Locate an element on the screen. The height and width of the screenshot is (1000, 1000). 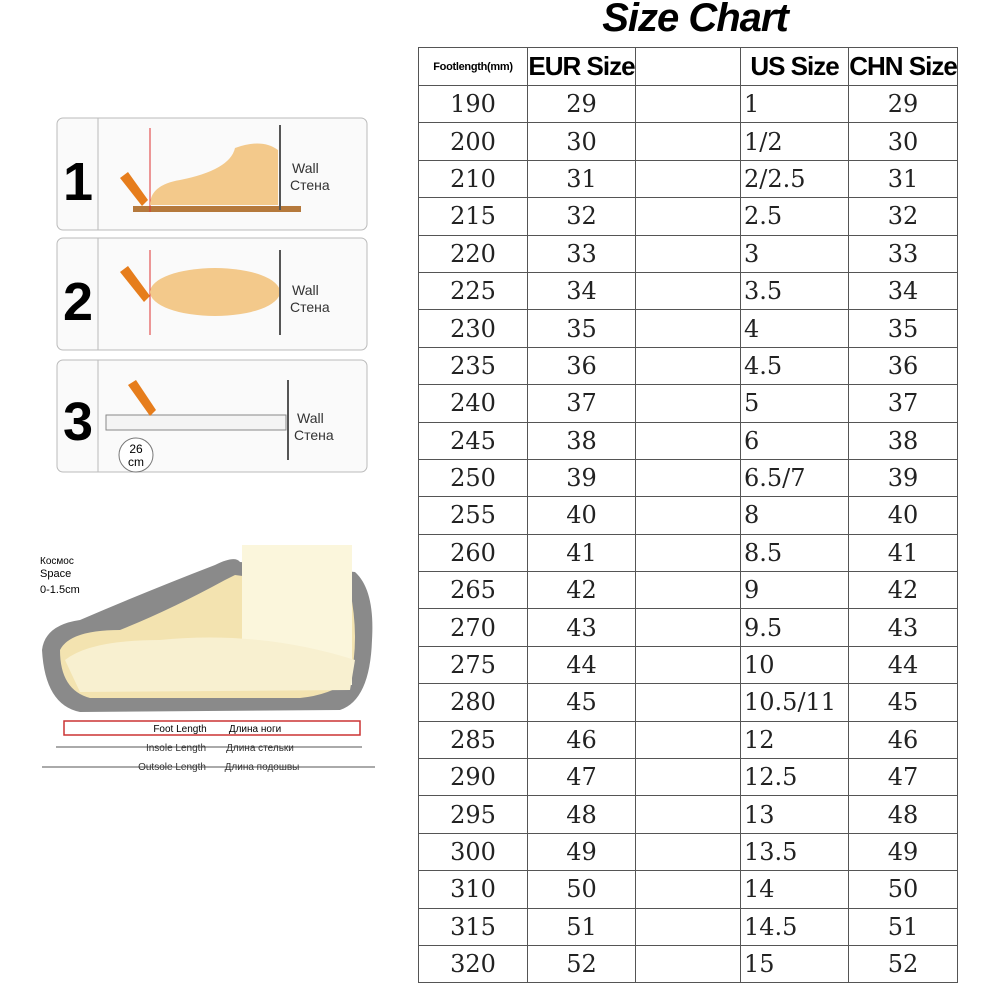
size-cell: 12.5 is located at coordinates (794, 777).